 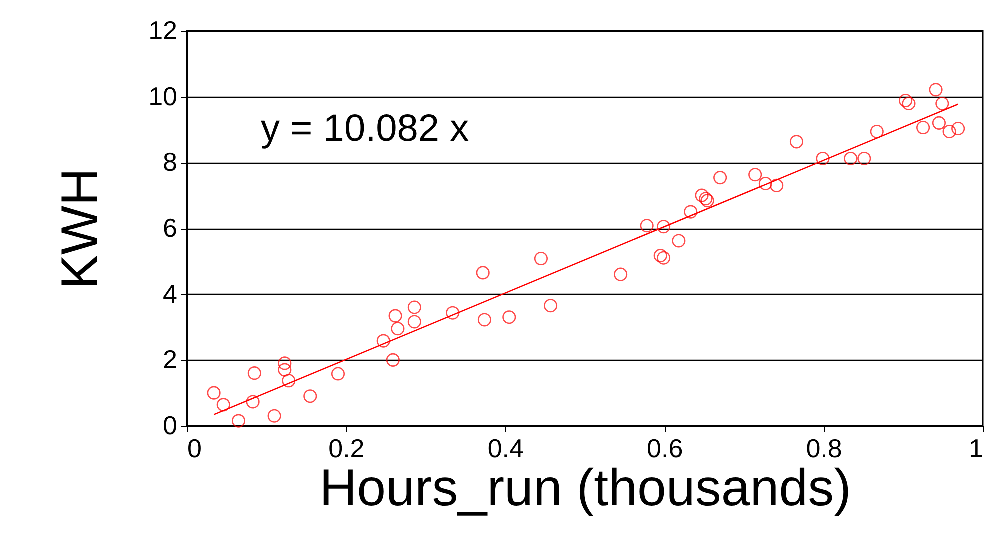 I want to click on annotation: y = 10.082 x, so click(x=365, y=129).